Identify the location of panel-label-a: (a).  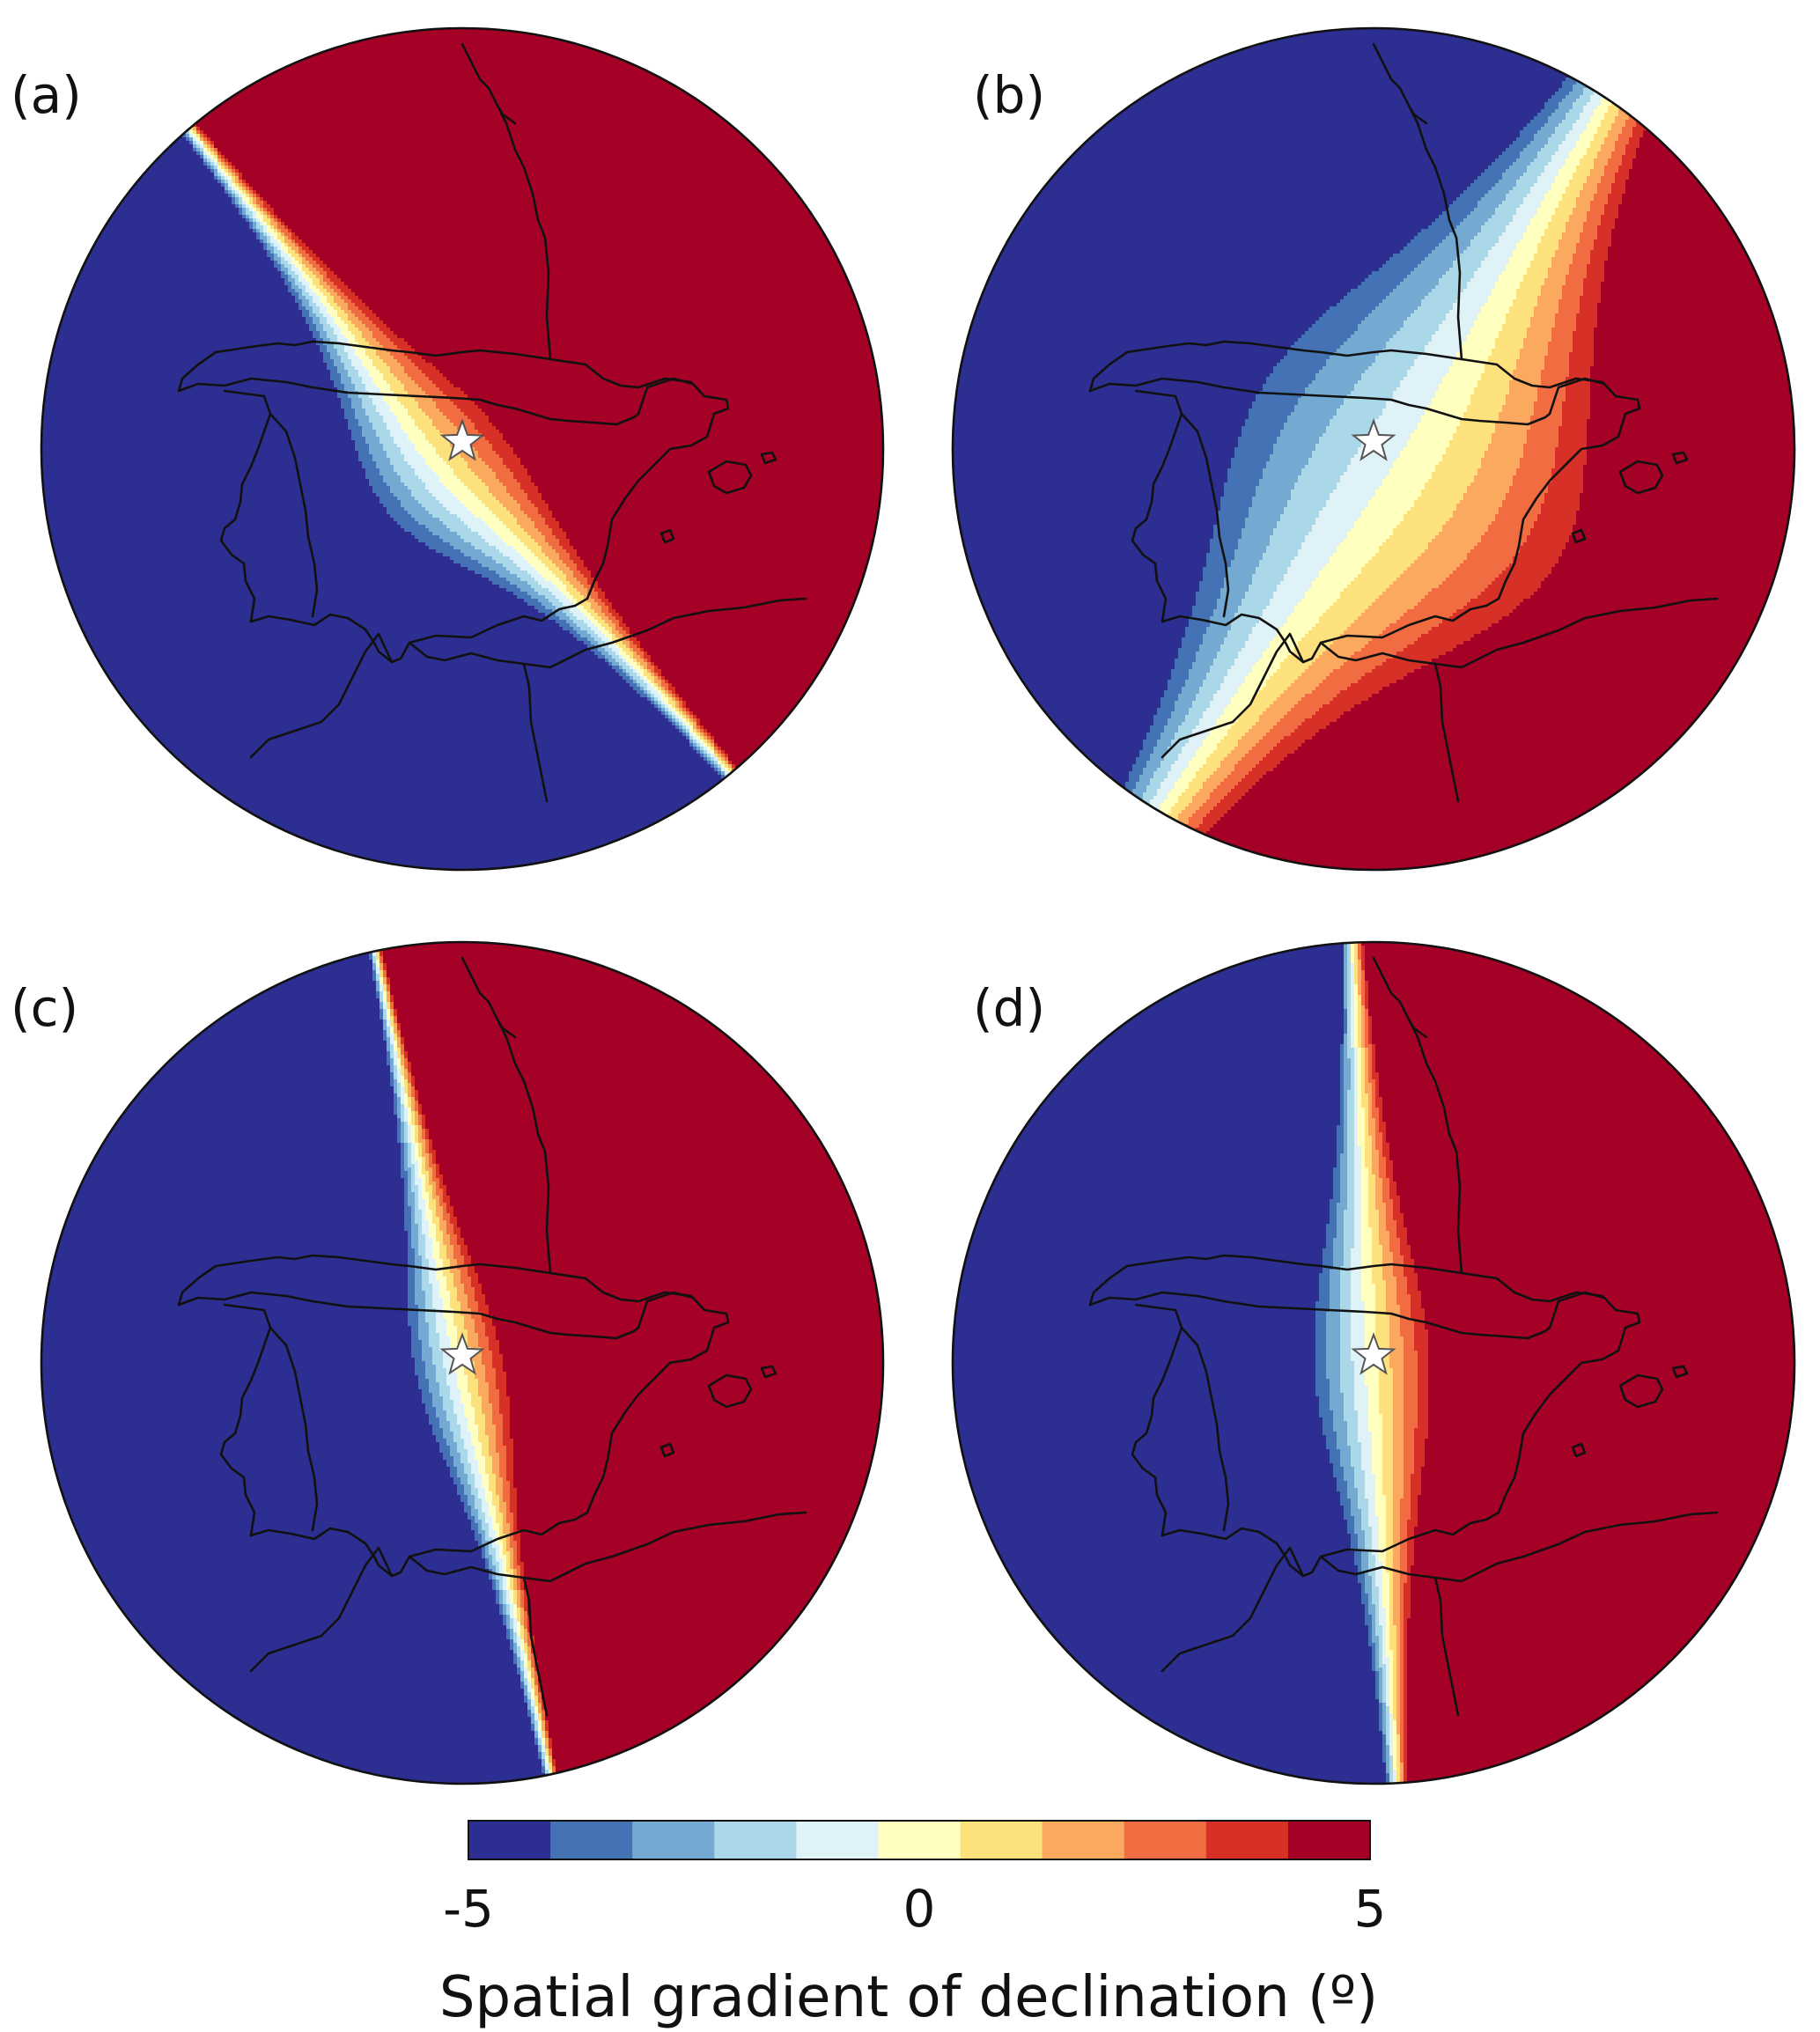
(46, 95).